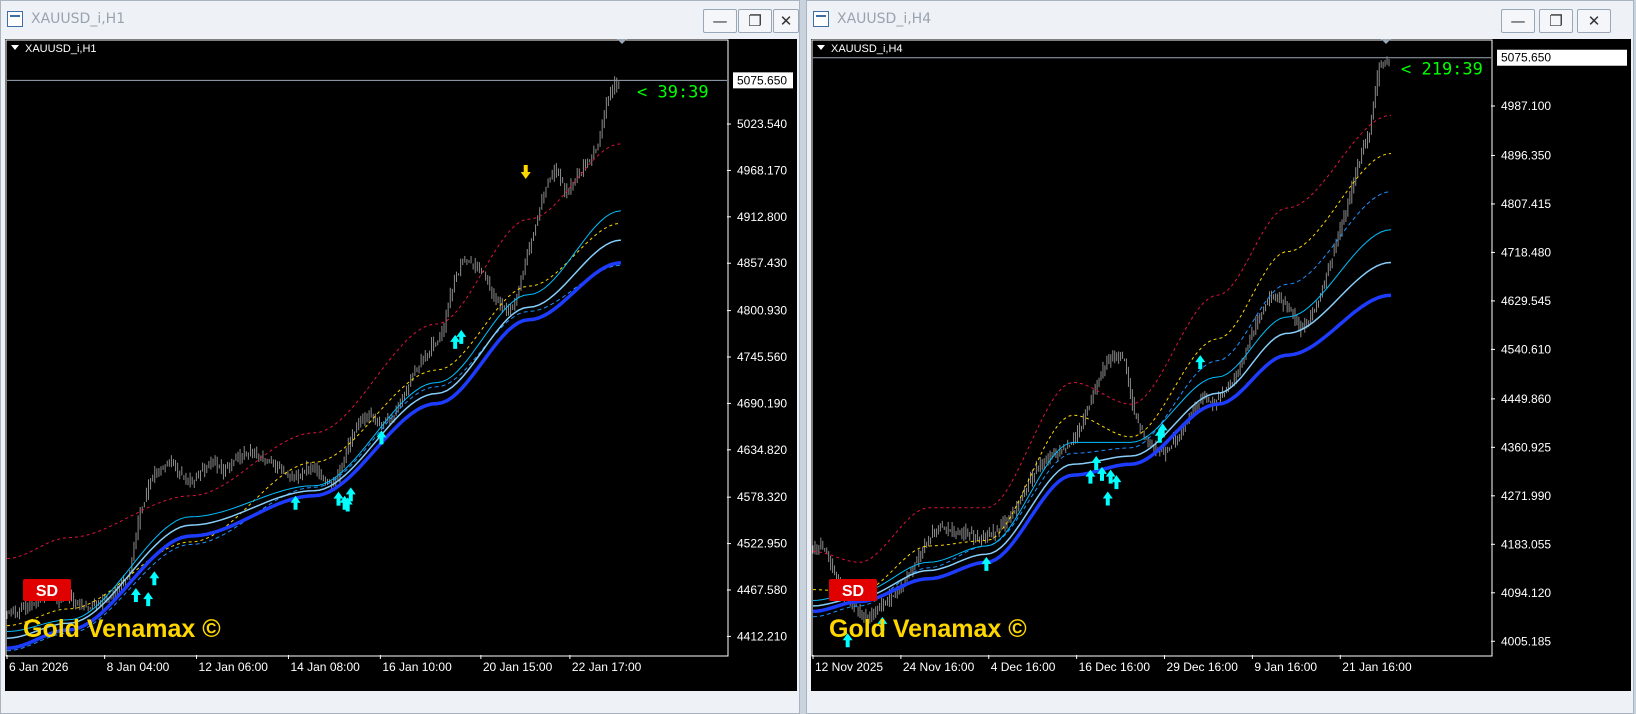 Image resolution: width=1636 pixels, height=714 pixels. What do you see at coordinates (417, 667) in the screenshot?
I see `x-tick-label: 16 Jan 10:00` at bounding box center [417, 667].